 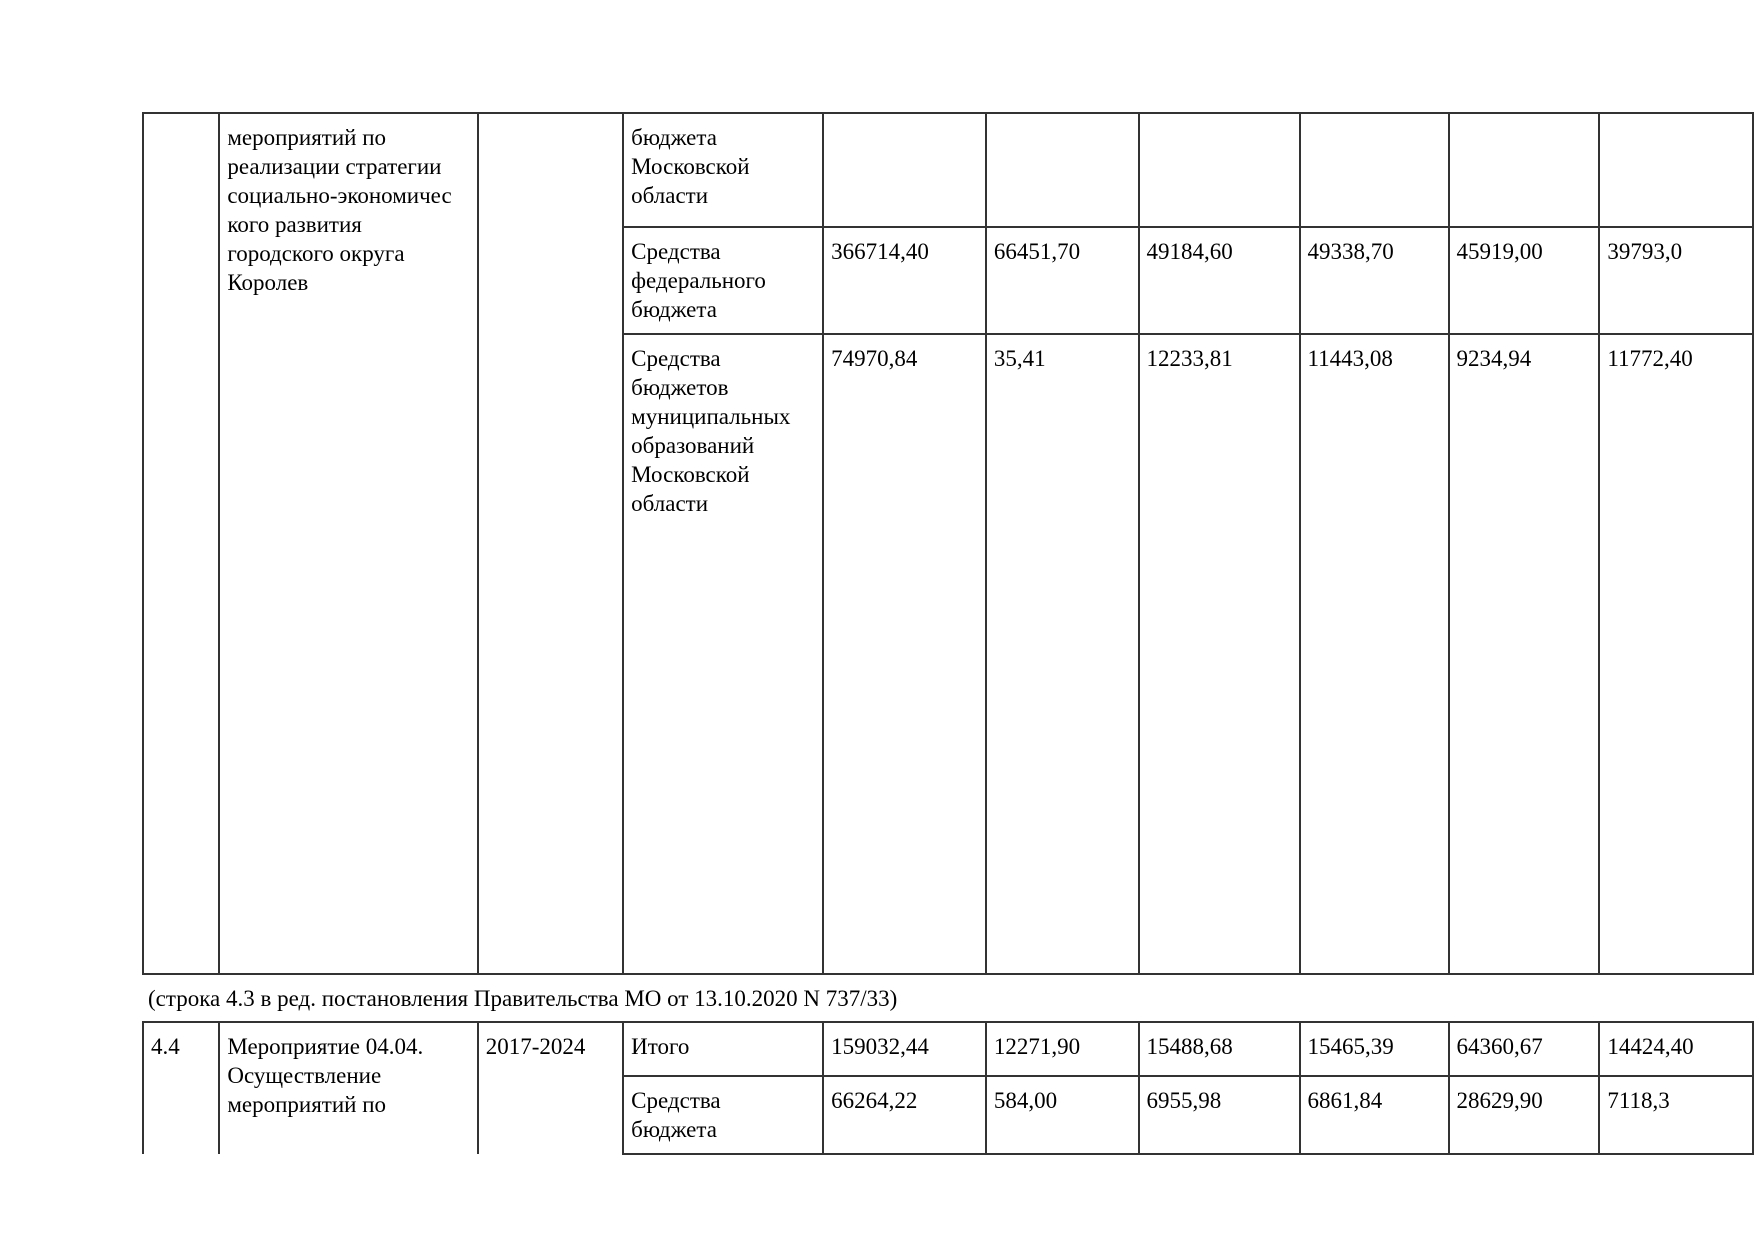 What do you see at coordinates (1524, 654) in the screenshot?
I see `amount-cell: 9234,94` at bounding box center [1524, 654].